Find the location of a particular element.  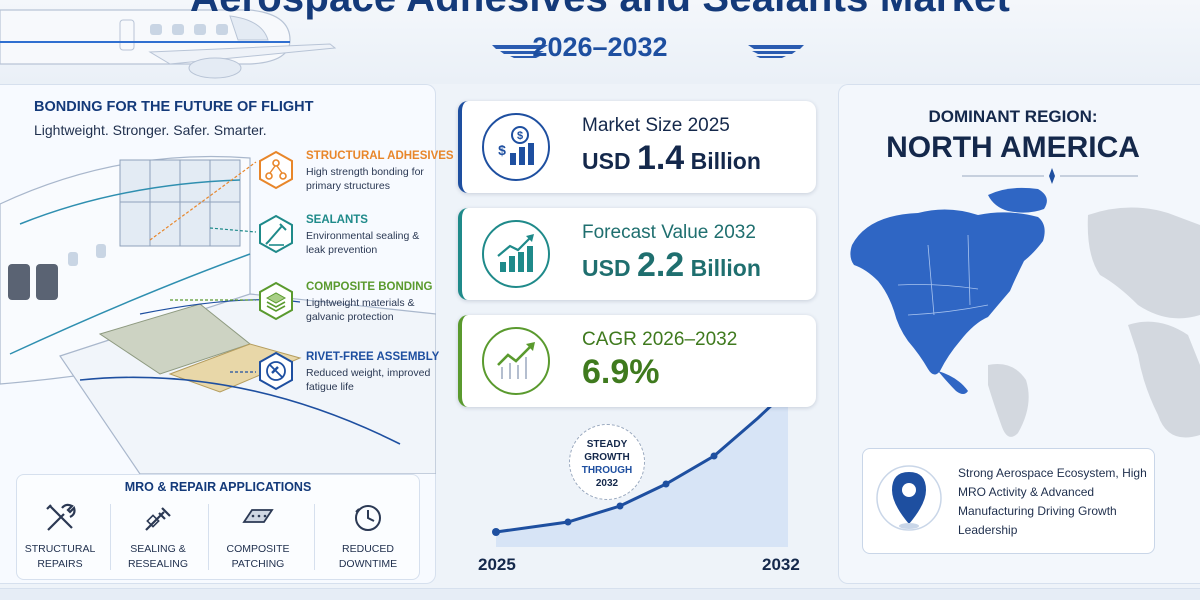

molecule-icon is located at coordinates (276, 170).